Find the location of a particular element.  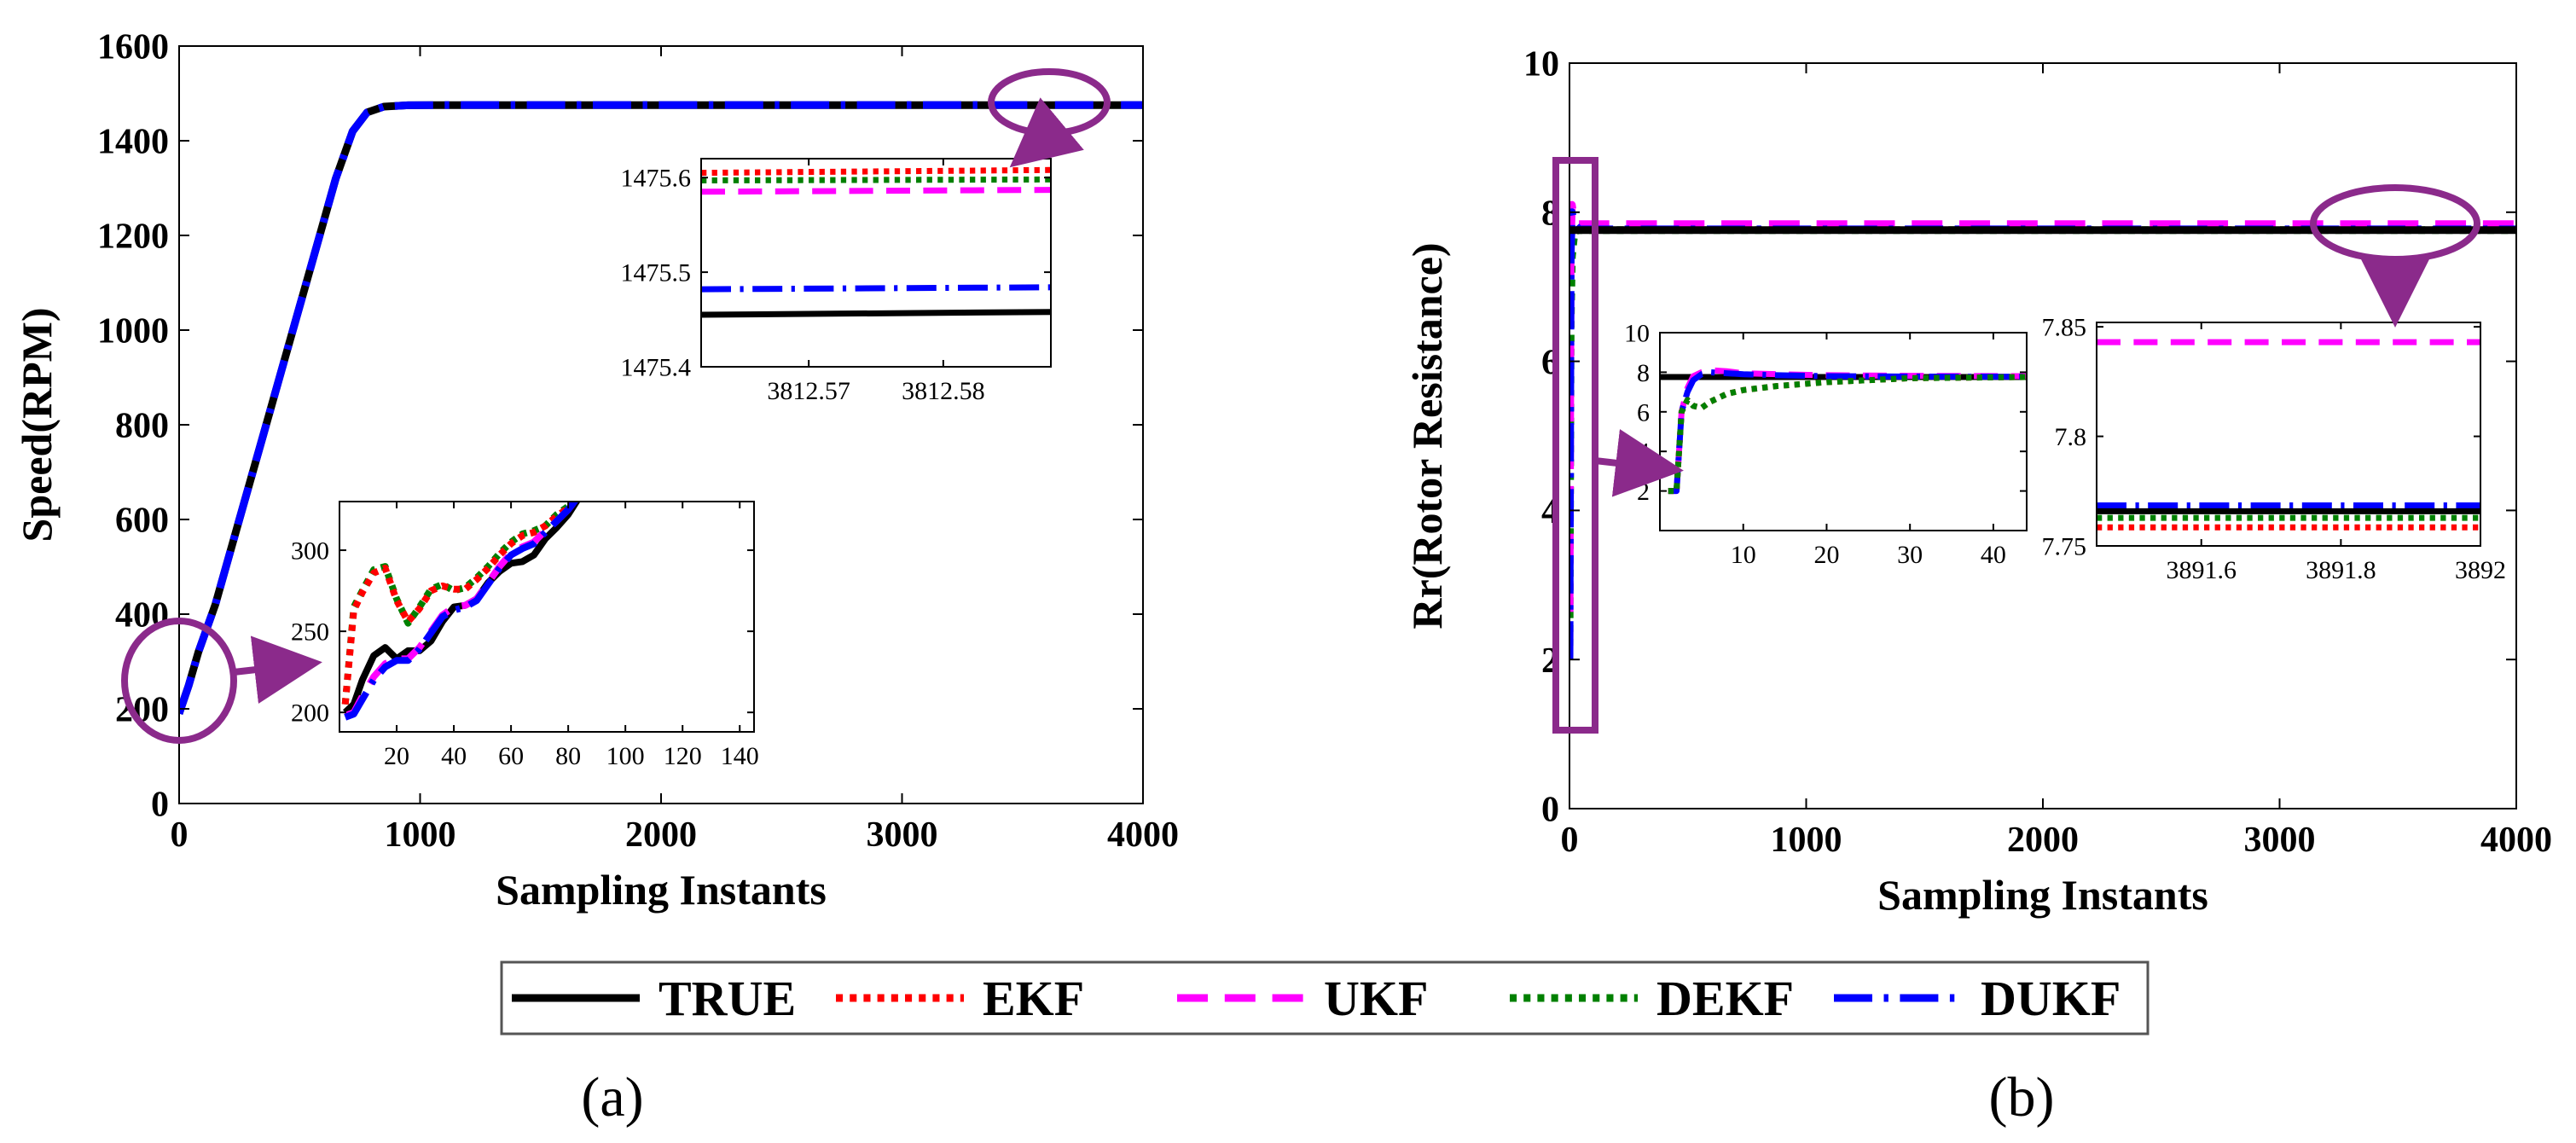

x-tick-label: 100 is located at coordinates (625, 756).